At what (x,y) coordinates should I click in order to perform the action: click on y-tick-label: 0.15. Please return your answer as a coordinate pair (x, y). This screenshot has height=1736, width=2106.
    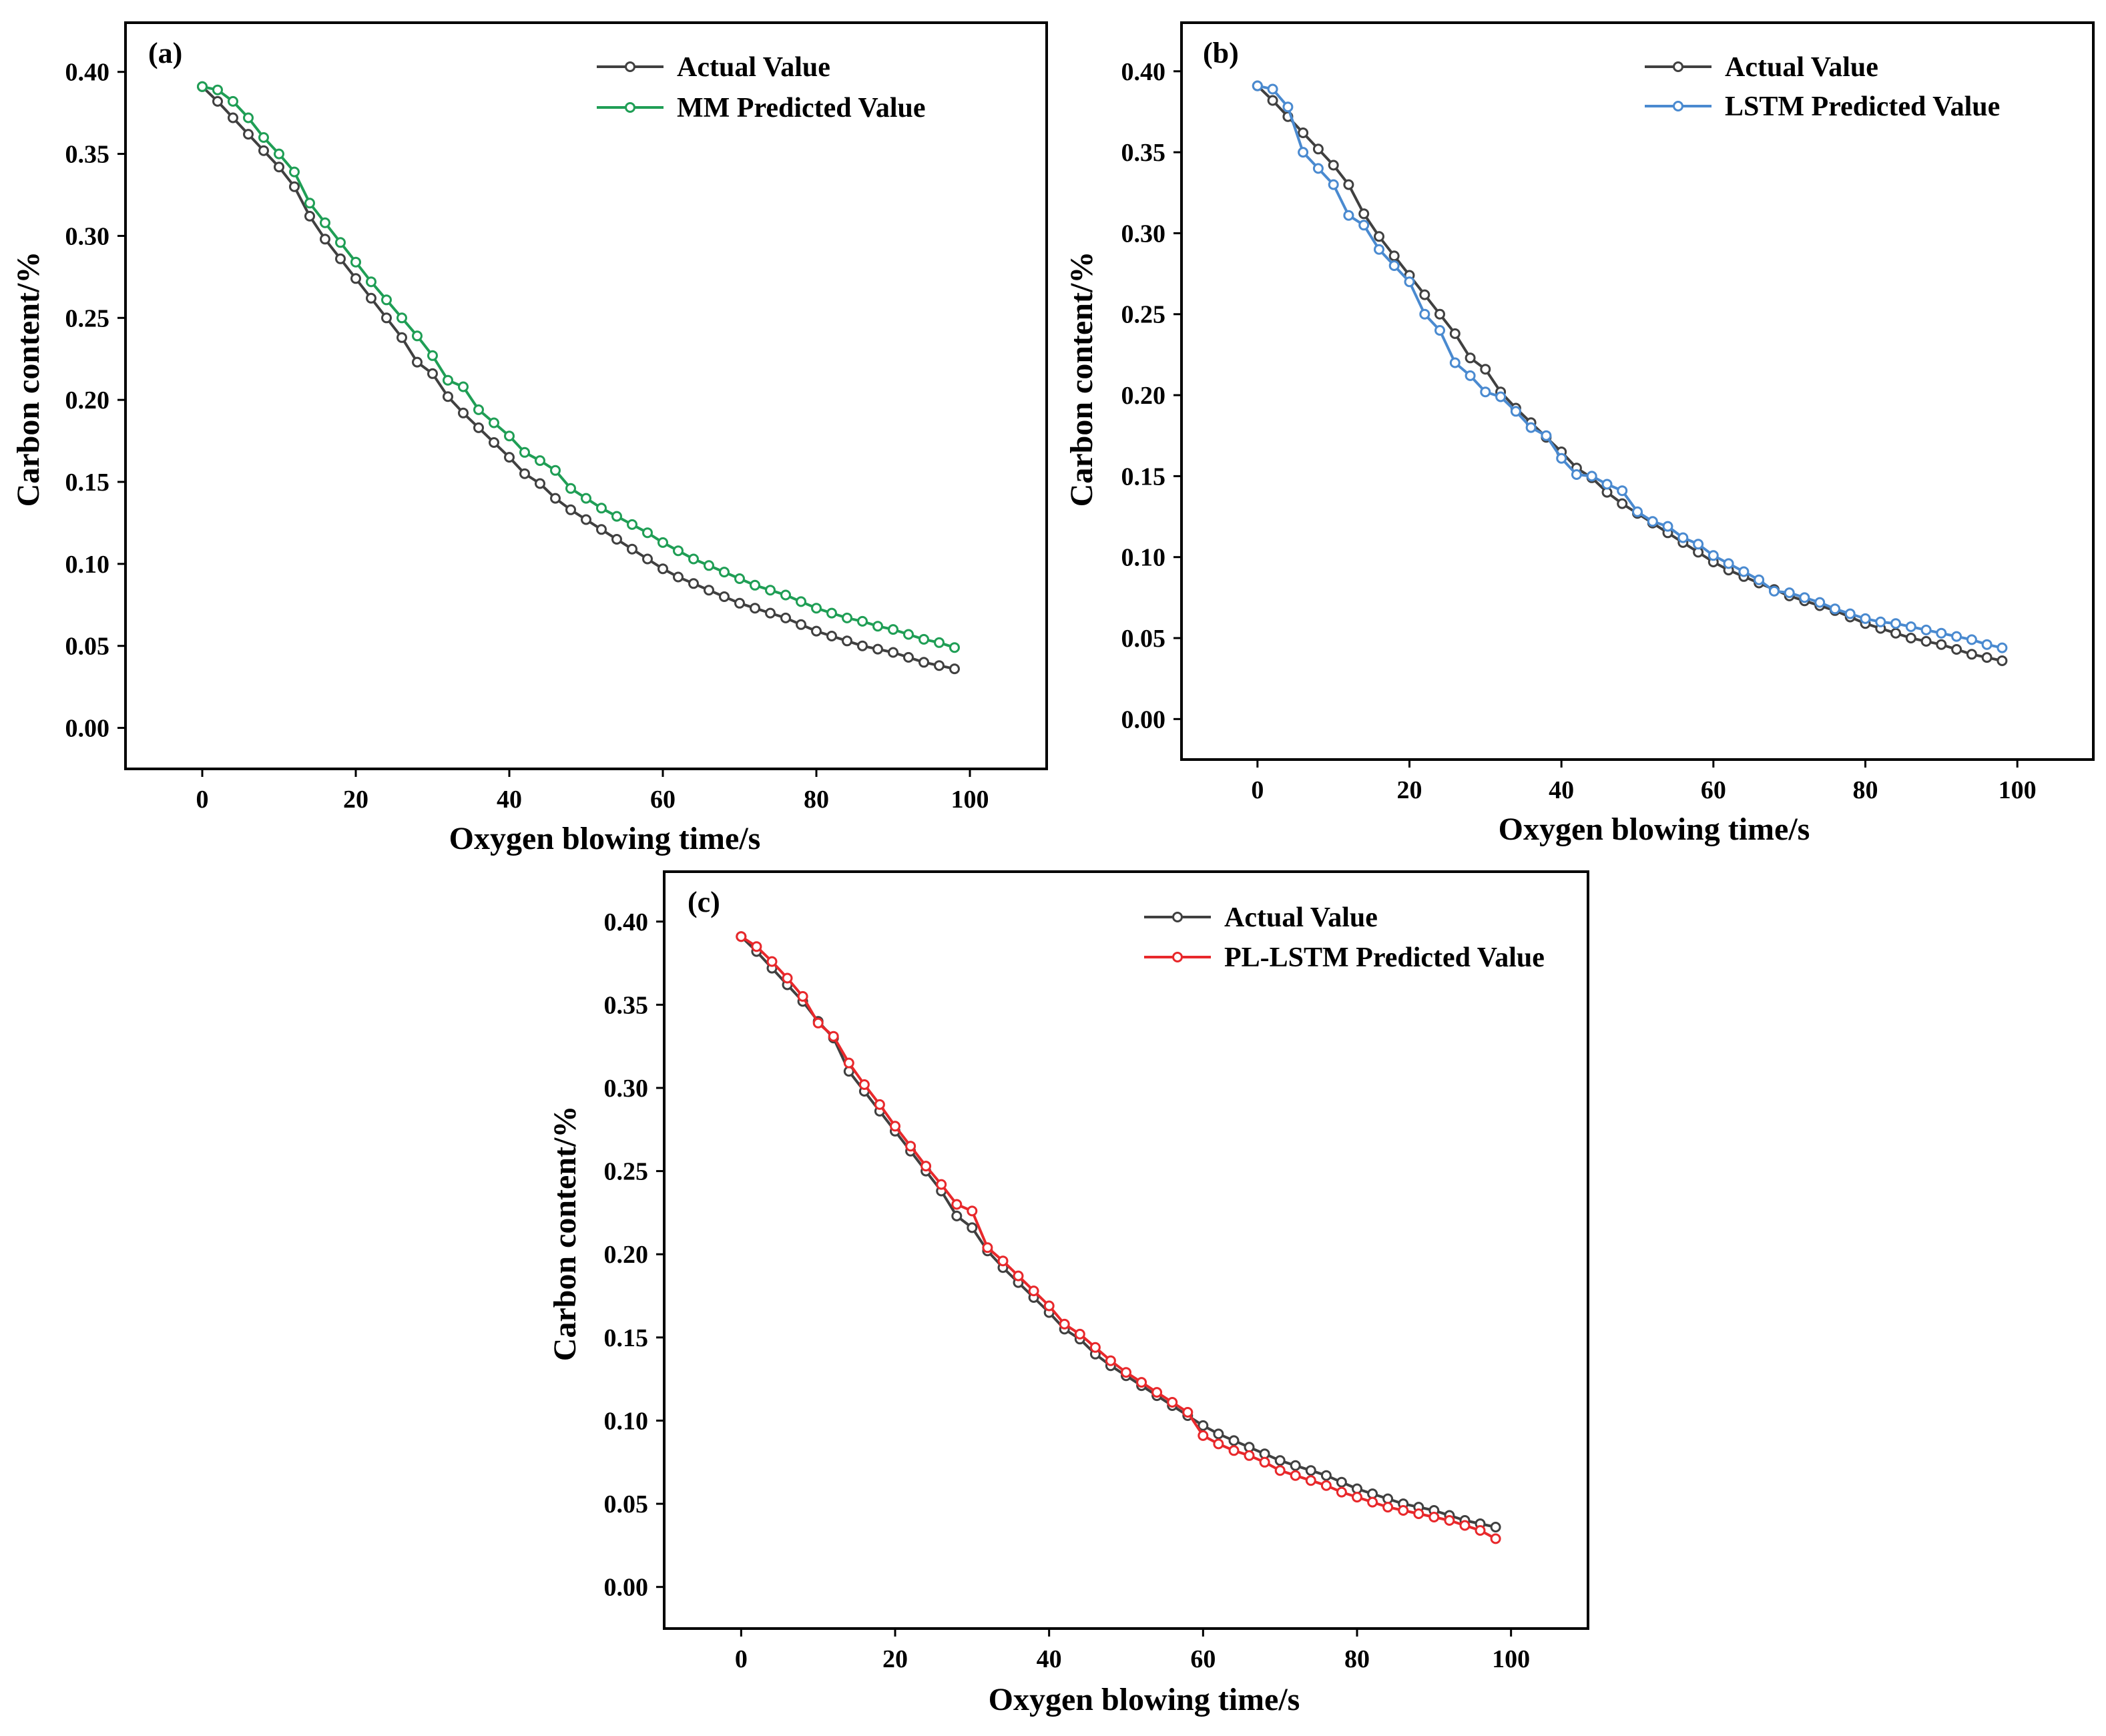
    Looking at the image, I should click on (626, 1338).